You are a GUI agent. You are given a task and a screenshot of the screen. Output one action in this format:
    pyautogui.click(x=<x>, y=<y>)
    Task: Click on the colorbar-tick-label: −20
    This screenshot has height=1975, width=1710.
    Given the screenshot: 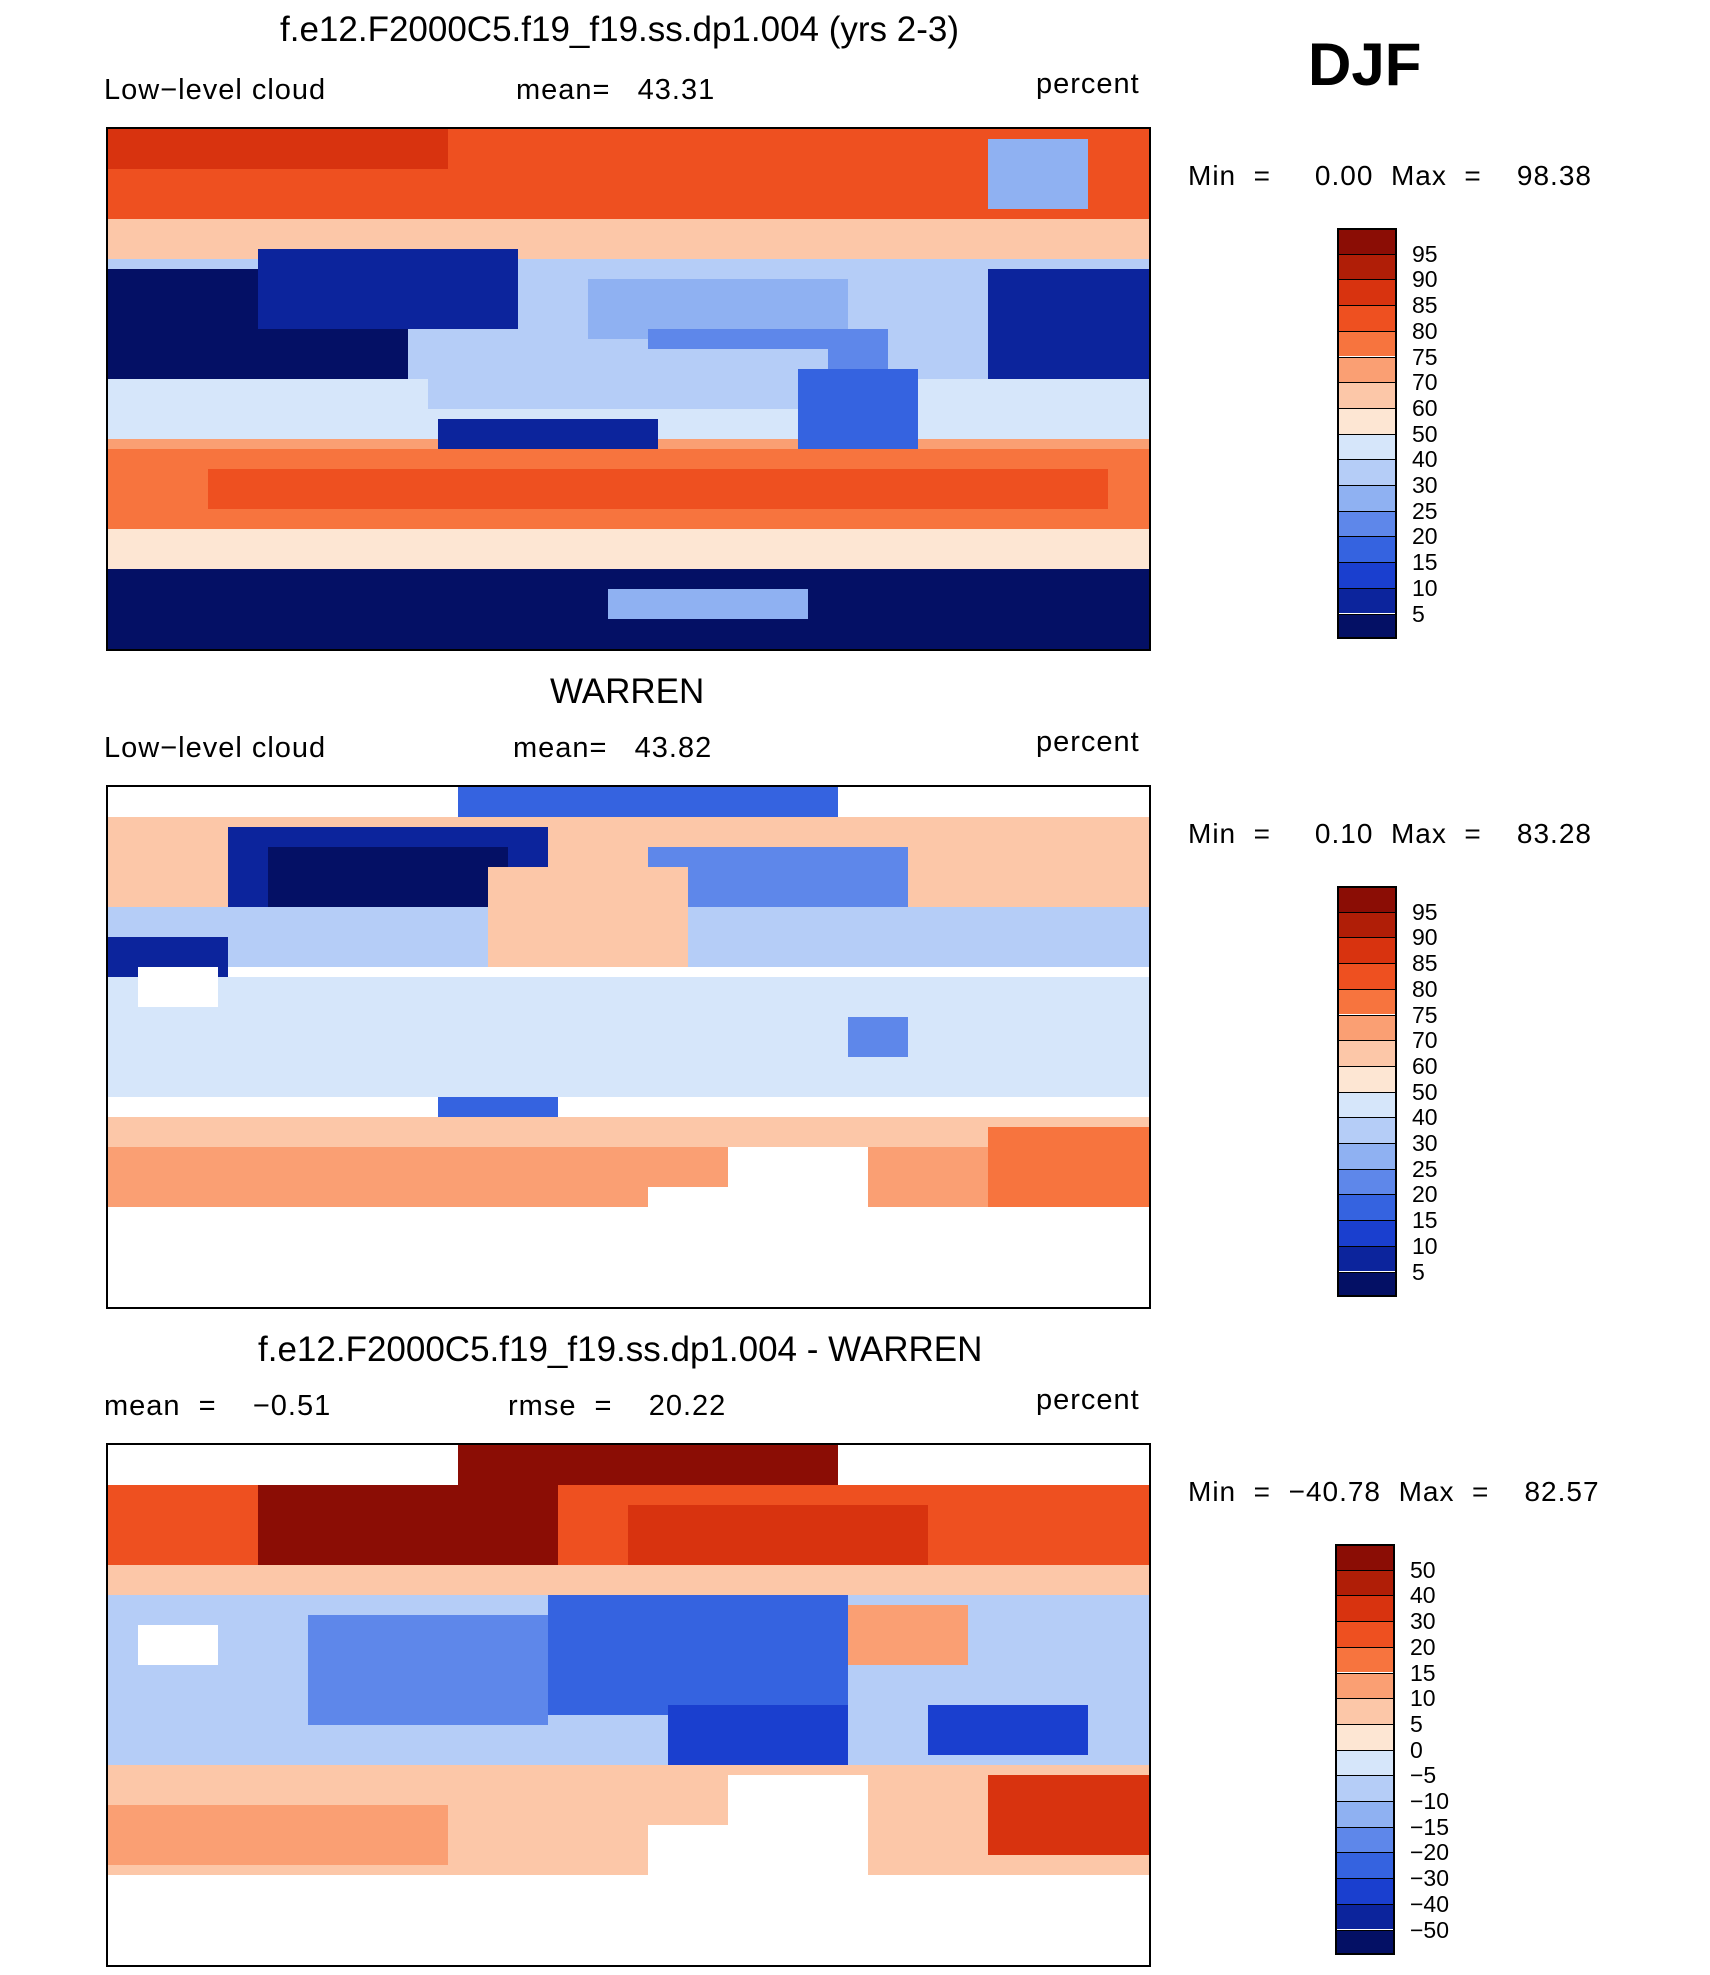 What is the action you would take?
    pyautogui.click(x=1430, y=1852)
    